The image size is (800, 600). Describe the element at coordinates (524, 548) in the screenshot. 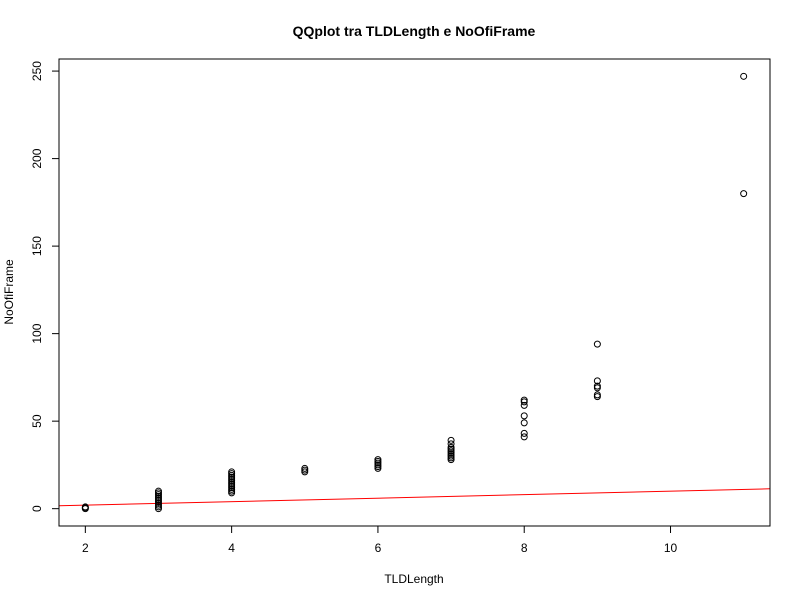

I see `x-tick-label: 8` at that location.